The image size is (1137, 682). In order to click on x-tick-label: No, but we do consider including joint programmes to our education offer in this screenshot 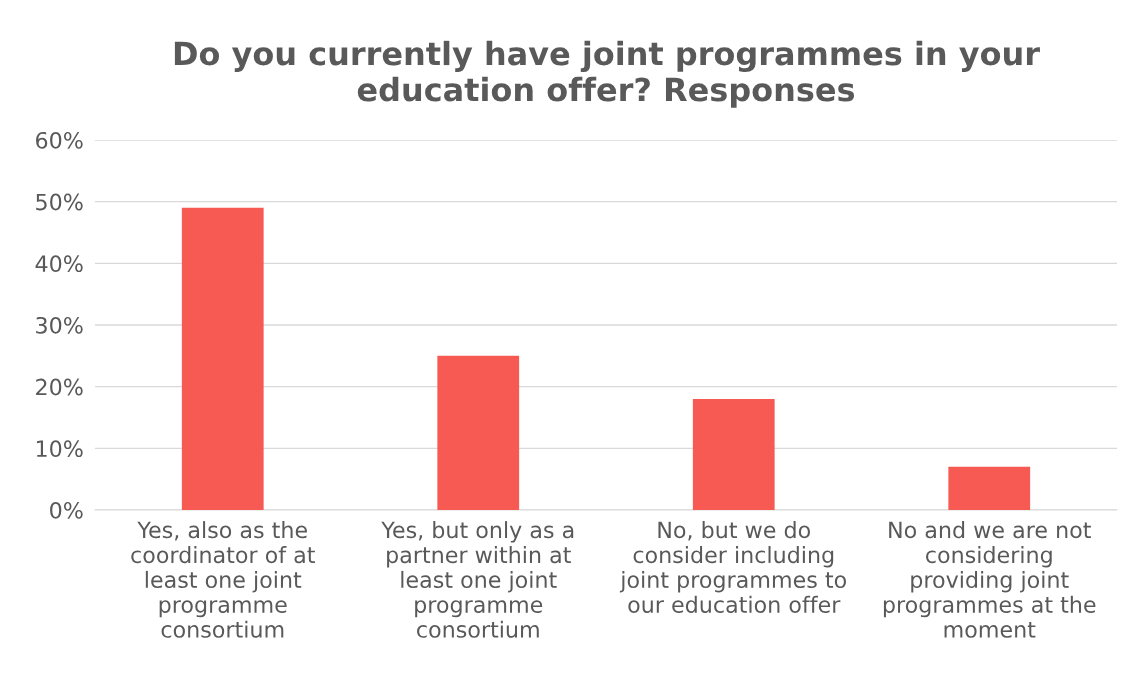, I will do `click(732, 567)`.